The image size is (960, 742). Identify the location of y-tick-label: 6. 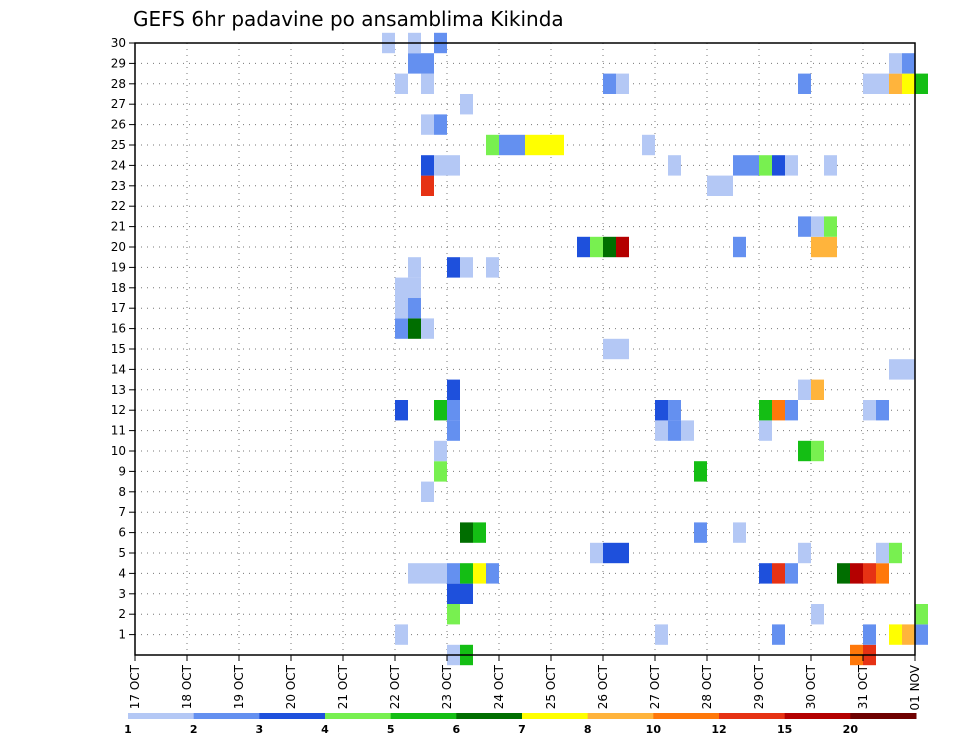
(122, 533).